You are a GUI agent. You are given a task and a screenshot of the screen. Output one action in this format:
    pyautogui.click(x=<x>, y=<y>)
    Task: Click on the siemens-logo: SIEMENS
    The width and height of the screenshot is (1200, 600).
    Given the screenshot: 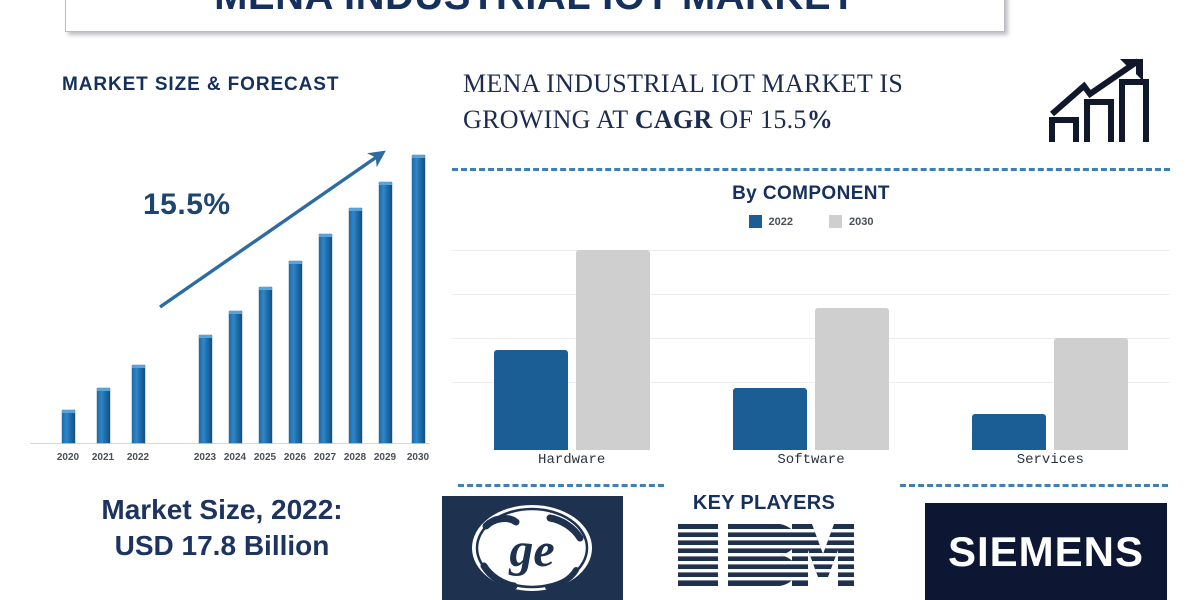 What is the action you would take?
    pyautogui.click(x=1046, y=551)
    